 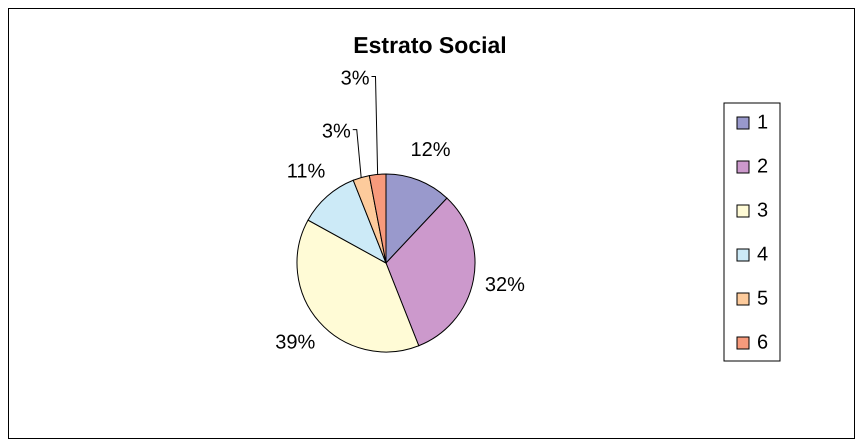 I want to click on data-label: 11%, so click(x=306, y=171).